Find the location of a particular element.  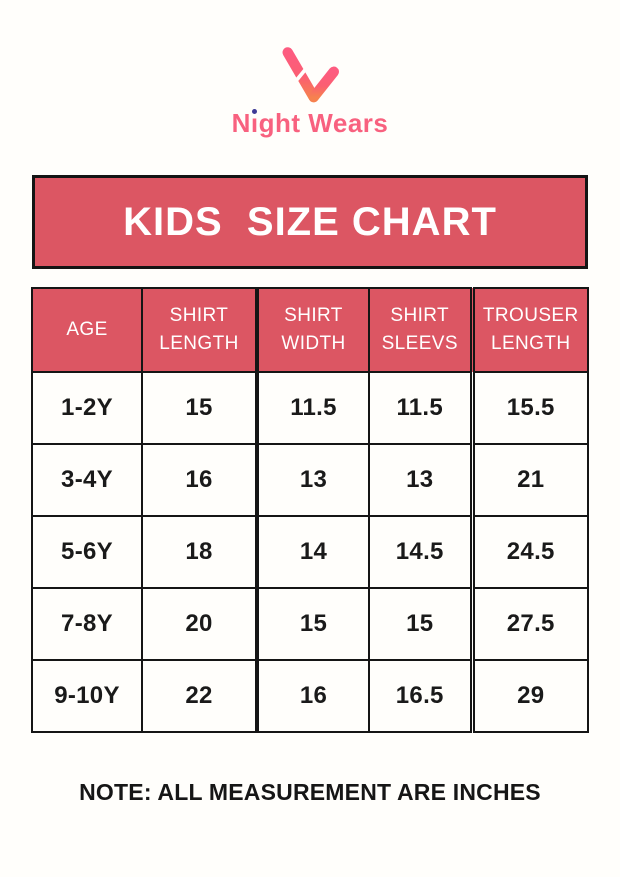

age-cell: 9-10Y is located at coordinates (87, 696).